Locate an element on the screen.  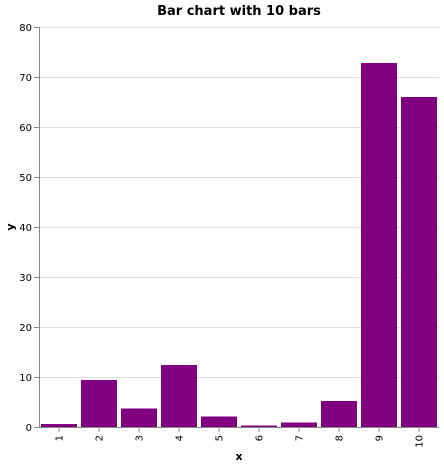
y-tick-label: 50 is located at coordinates (25, 178).